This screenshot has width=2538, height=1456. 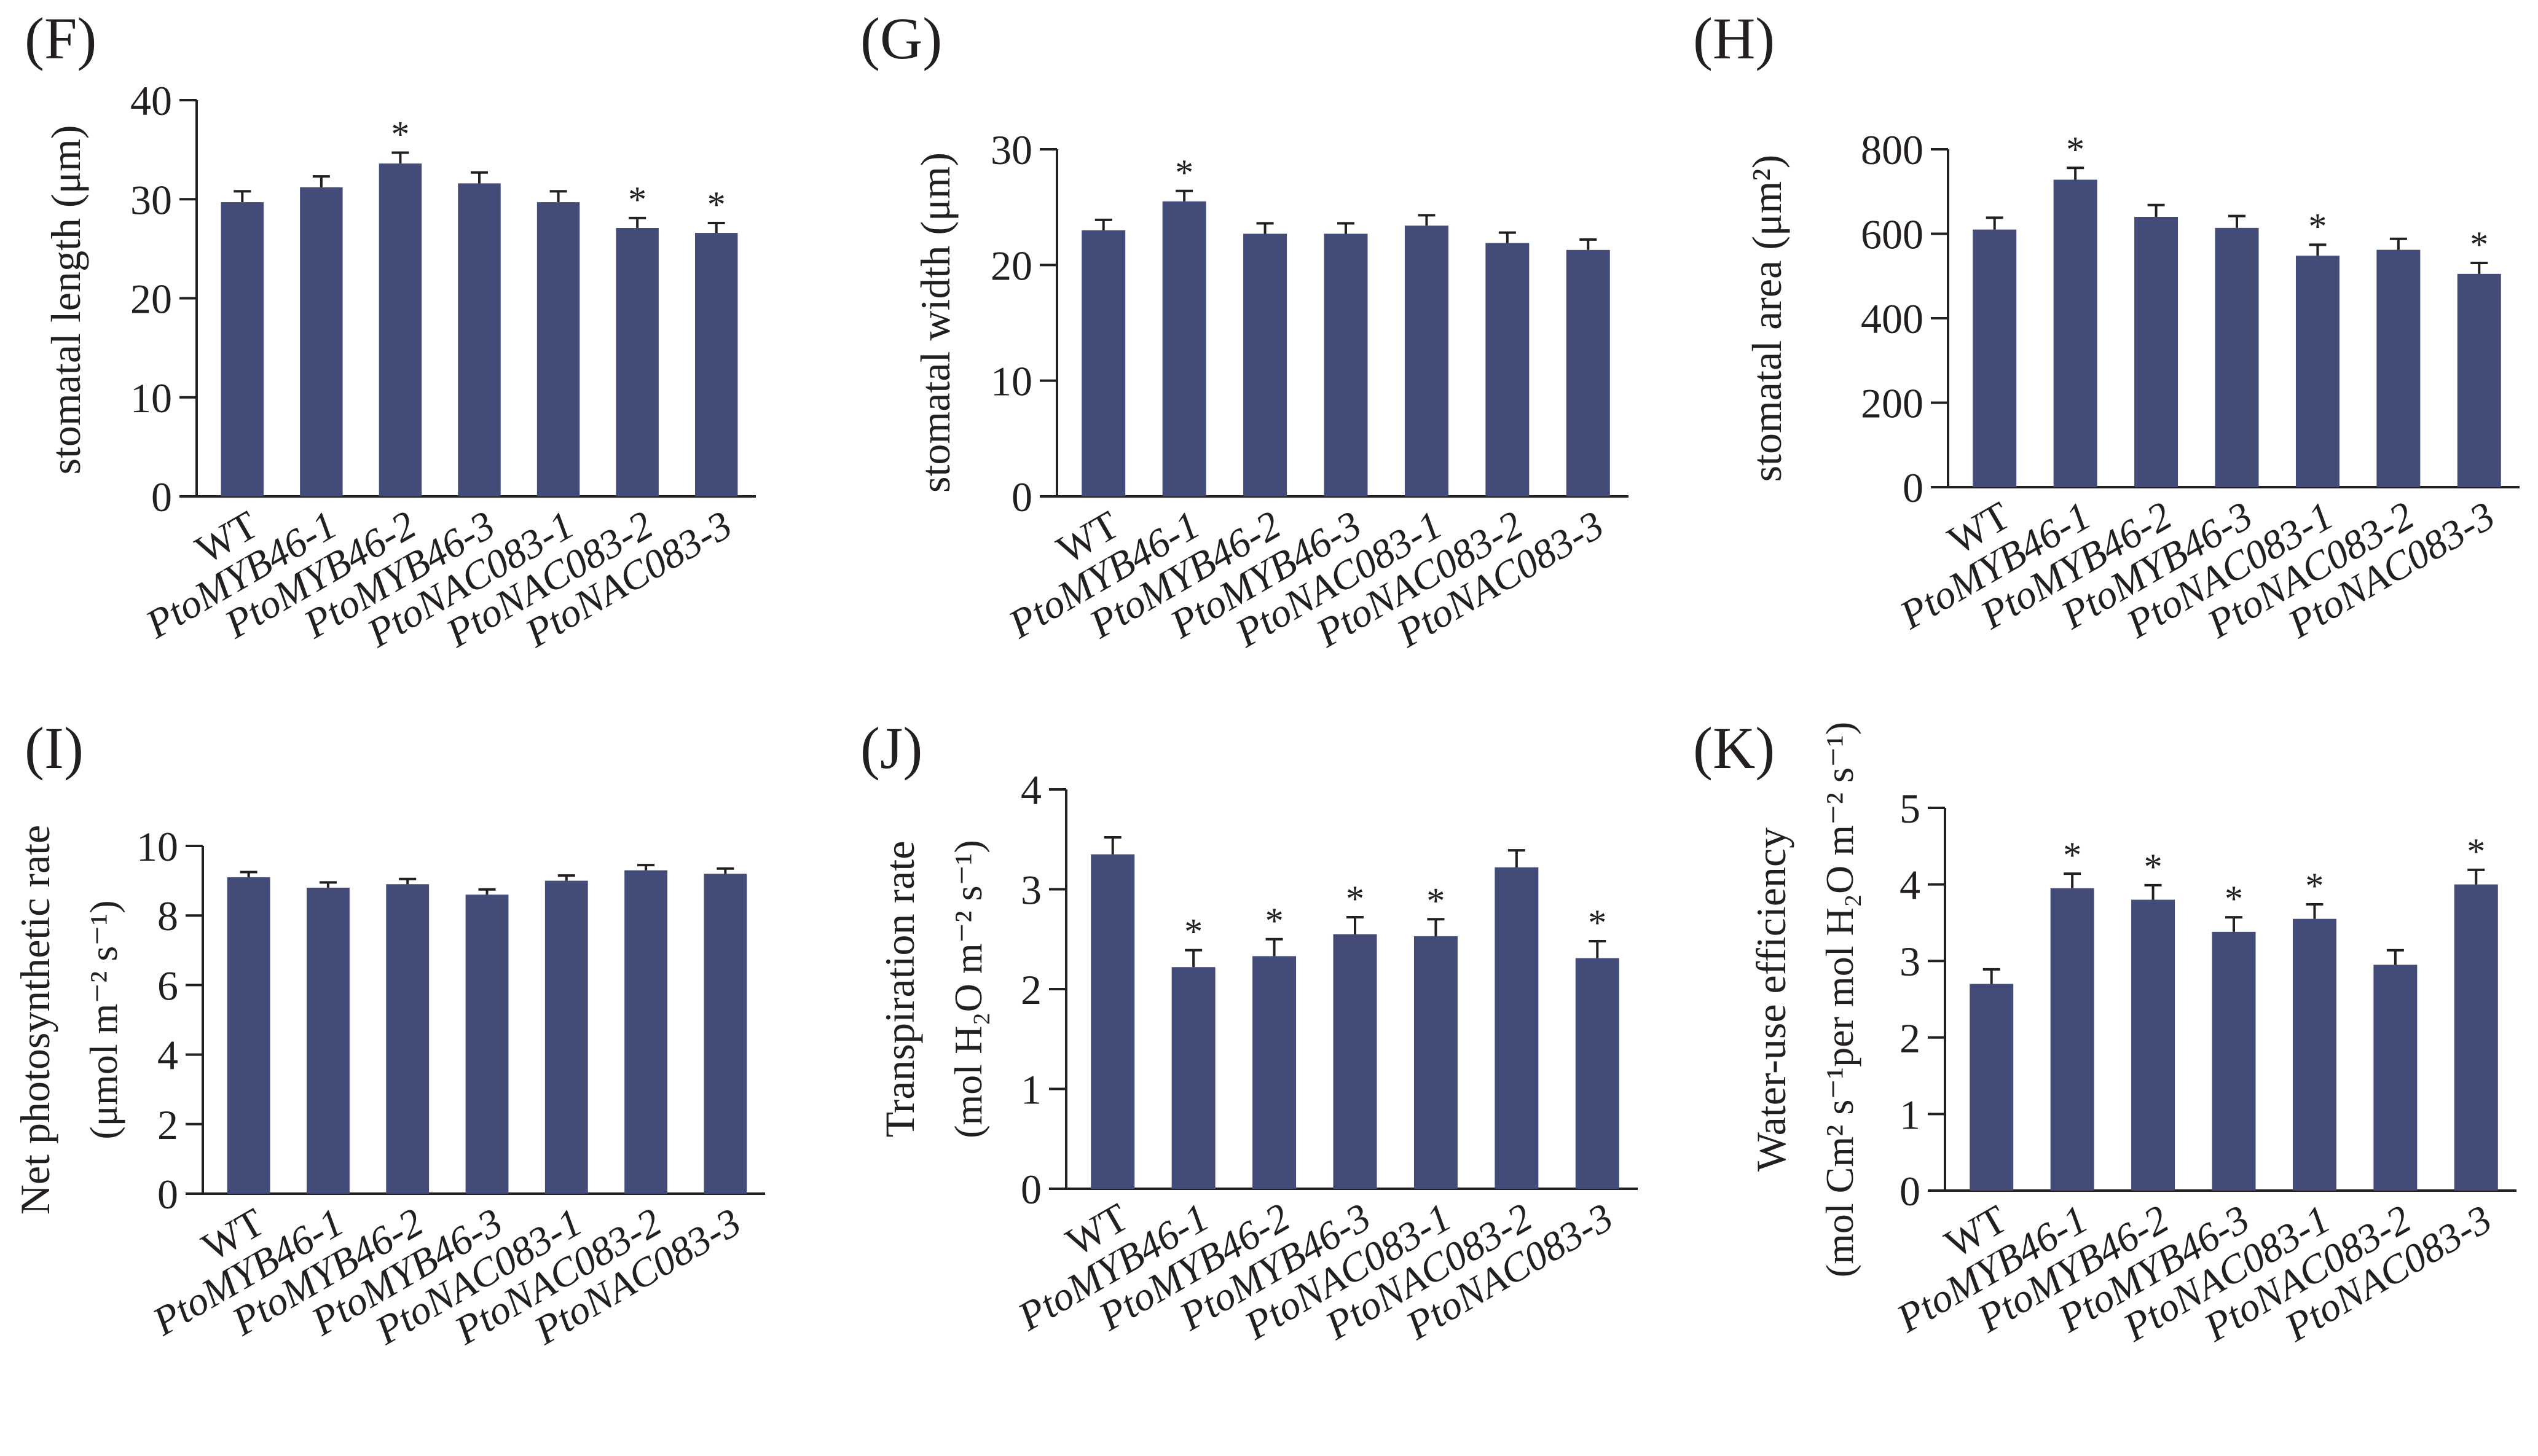 What do you see at coordinates (167, 916) in the screenshot?
I see `y-tick-label: 8` at bounding box center [167, 916].